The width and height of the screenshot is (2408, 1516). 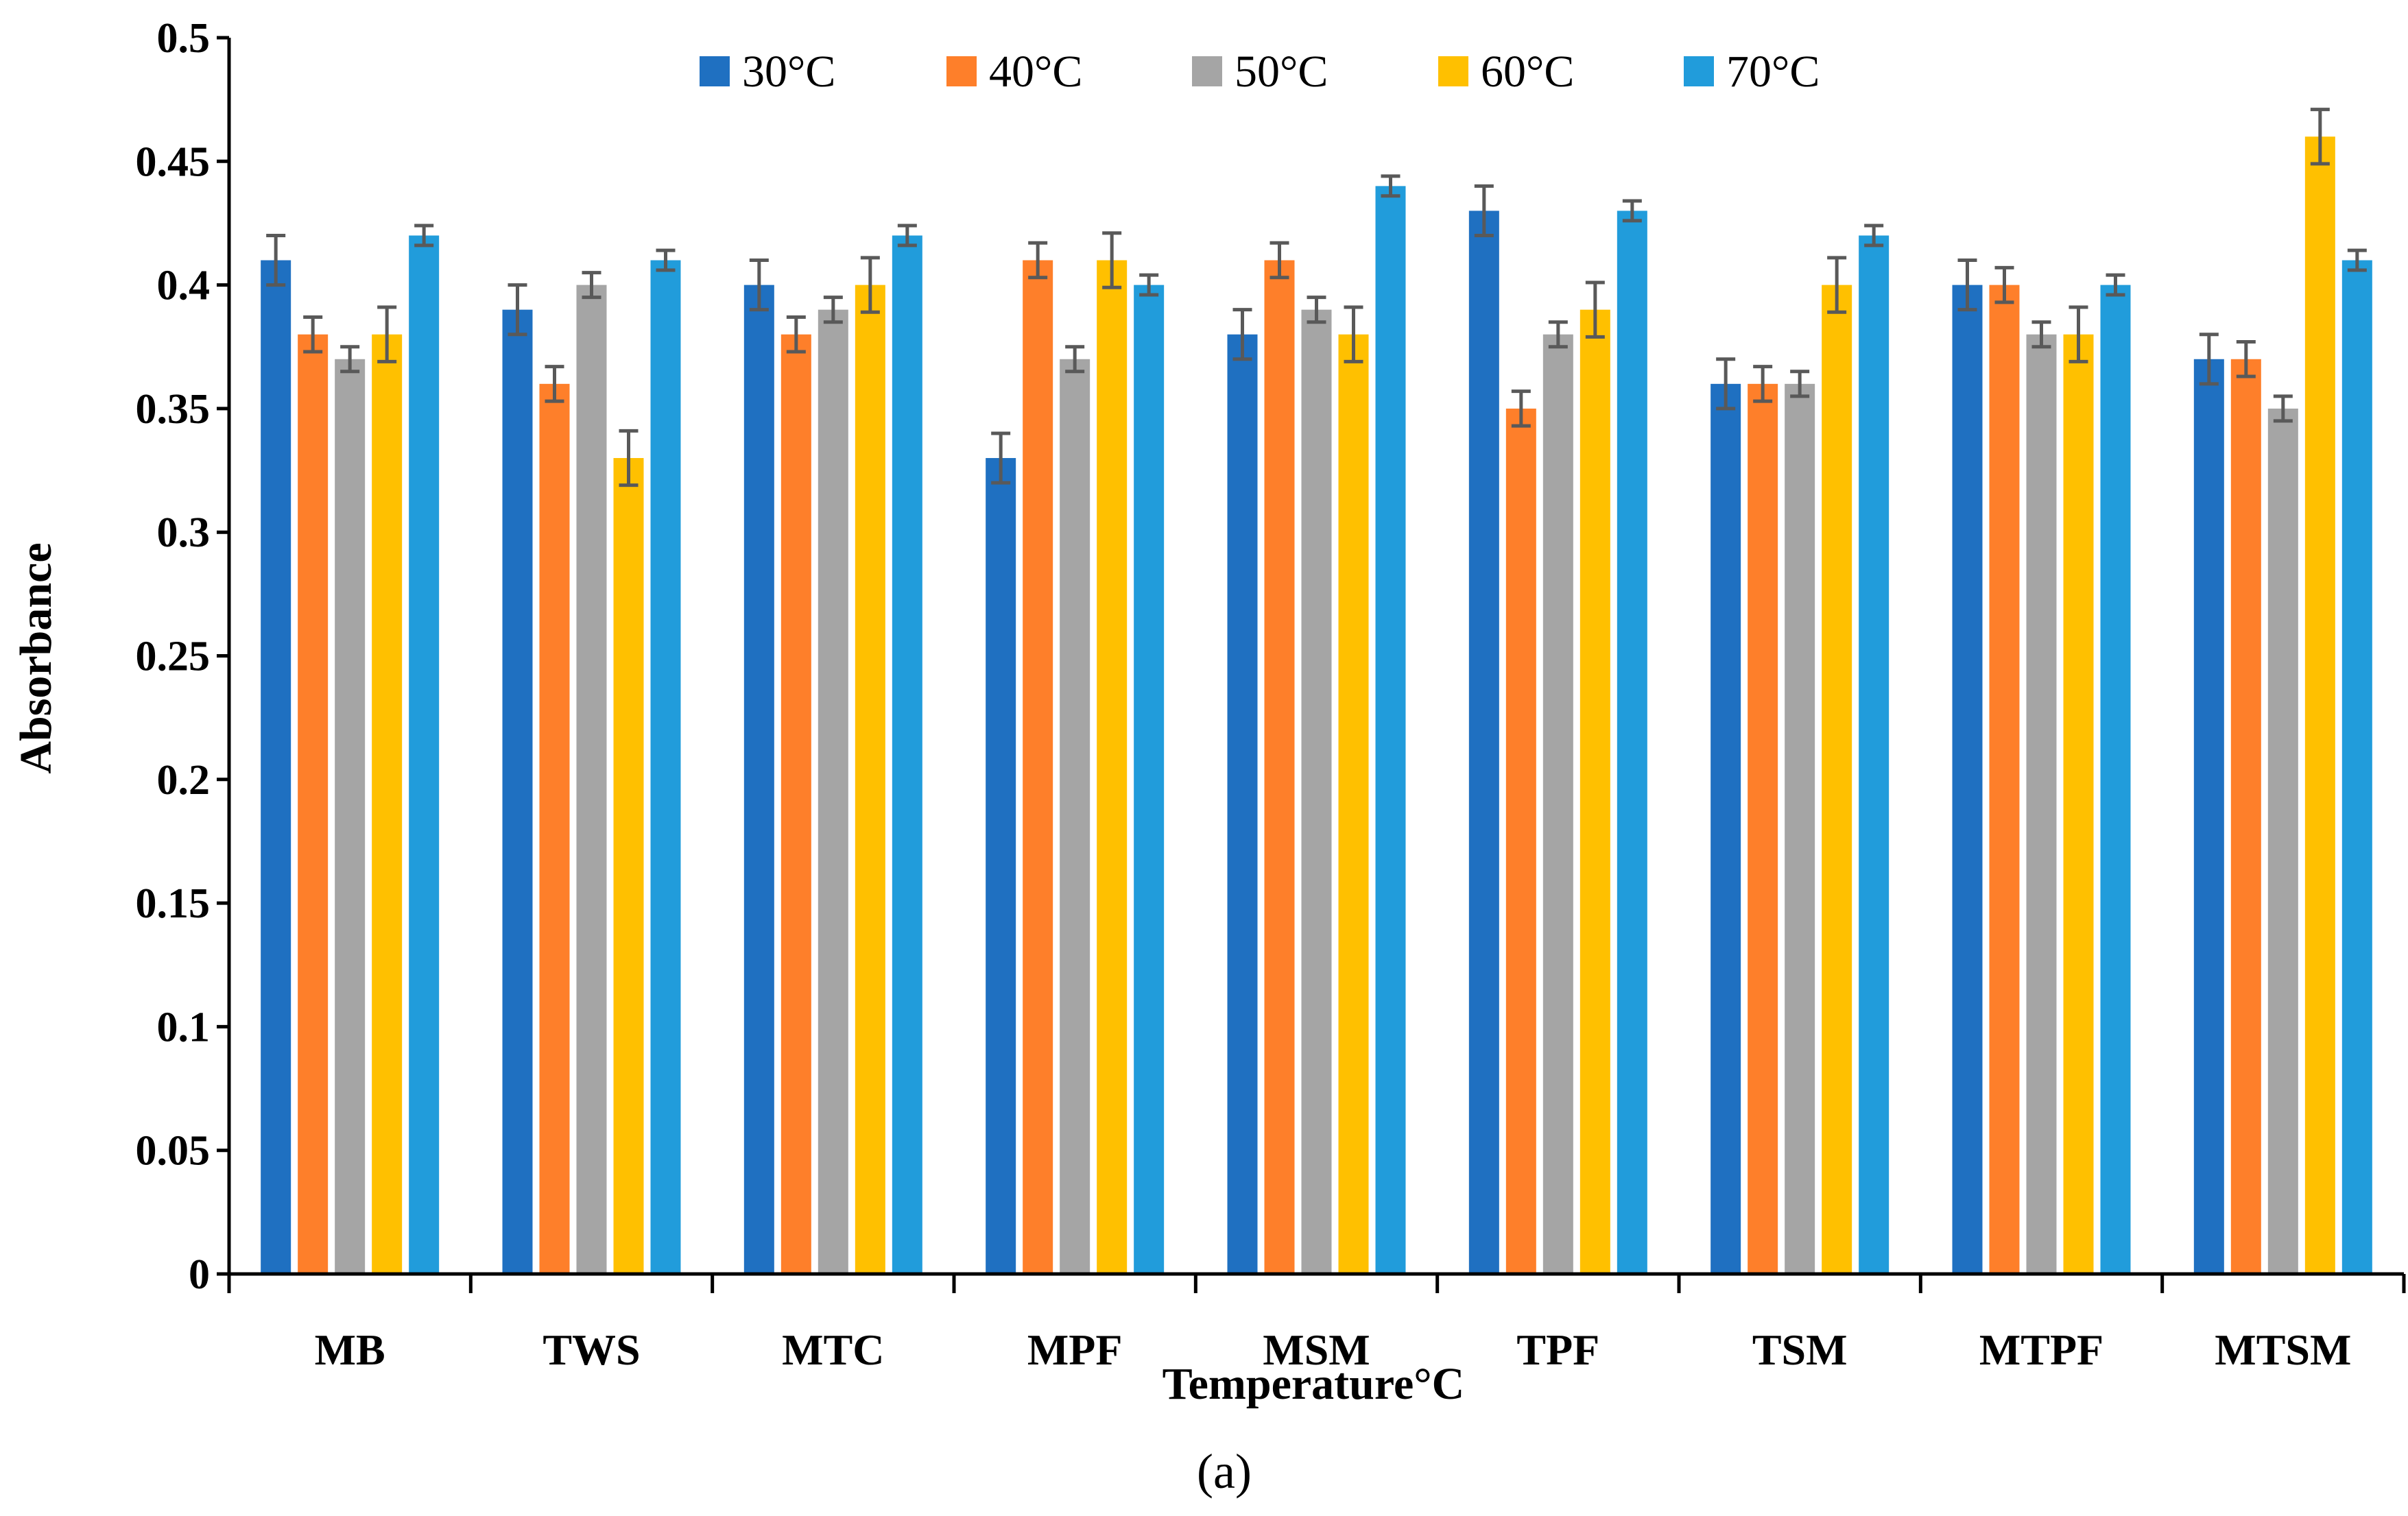 What do you see at coordinates (173, 903) in the screenshot?
I see `y-tick-label: 0.15` at bounding box center [173, 903].